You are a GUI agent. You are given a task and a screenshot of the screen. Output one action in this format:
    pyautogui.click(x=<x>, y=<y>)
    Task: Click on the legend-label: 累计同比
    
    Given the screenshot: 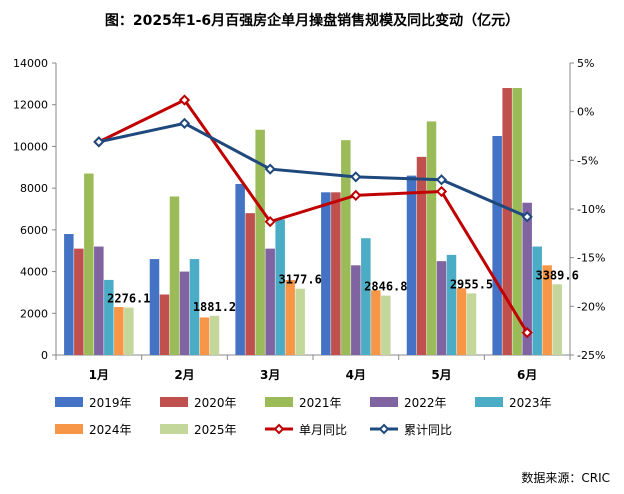 What is the action you would take?
    pyautogui.click(x=428, y=430)
    